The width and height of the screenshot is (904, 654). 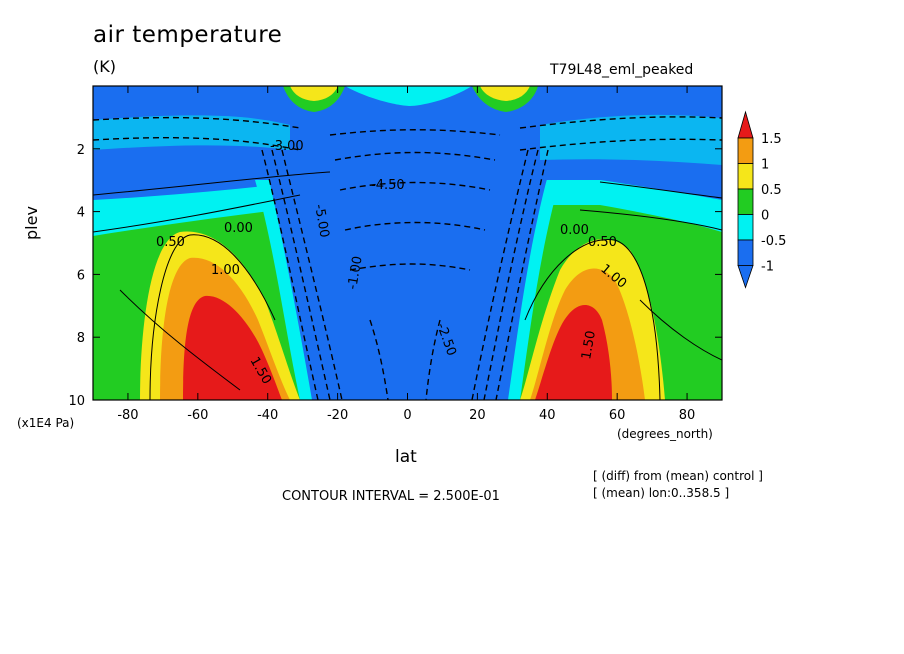 What do you see at coordinates (406, 457) in the screenshot?
I see `x-axis-label: lat` at bounding box center [406, 457].